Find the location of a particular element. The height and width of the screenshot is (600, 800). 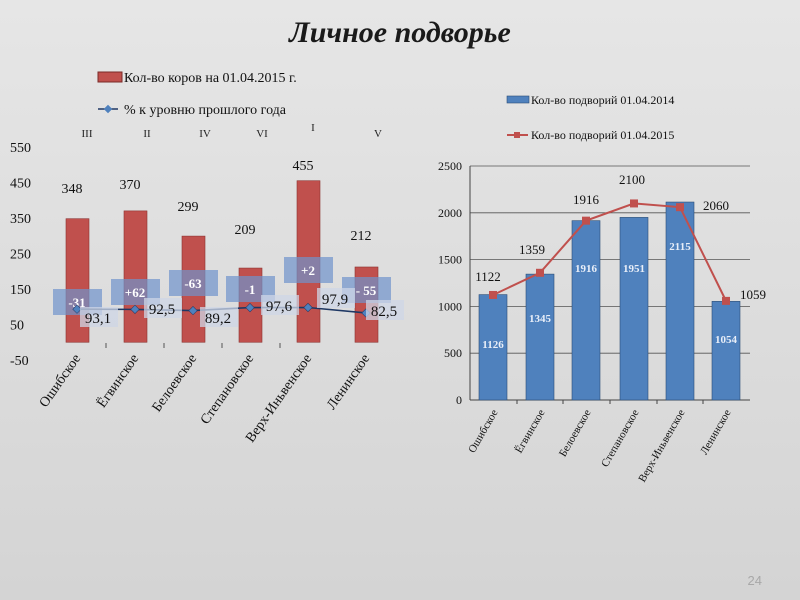

line-value-label: 1916 is located at coordinates (586, 199).